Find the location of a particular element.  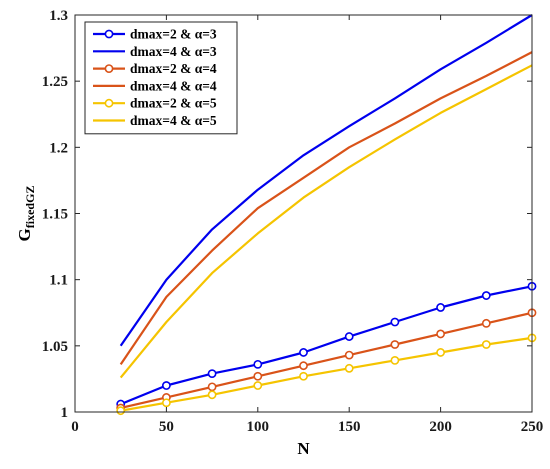

y-tick-label: 1.3 is located at coordinates (58, 16).